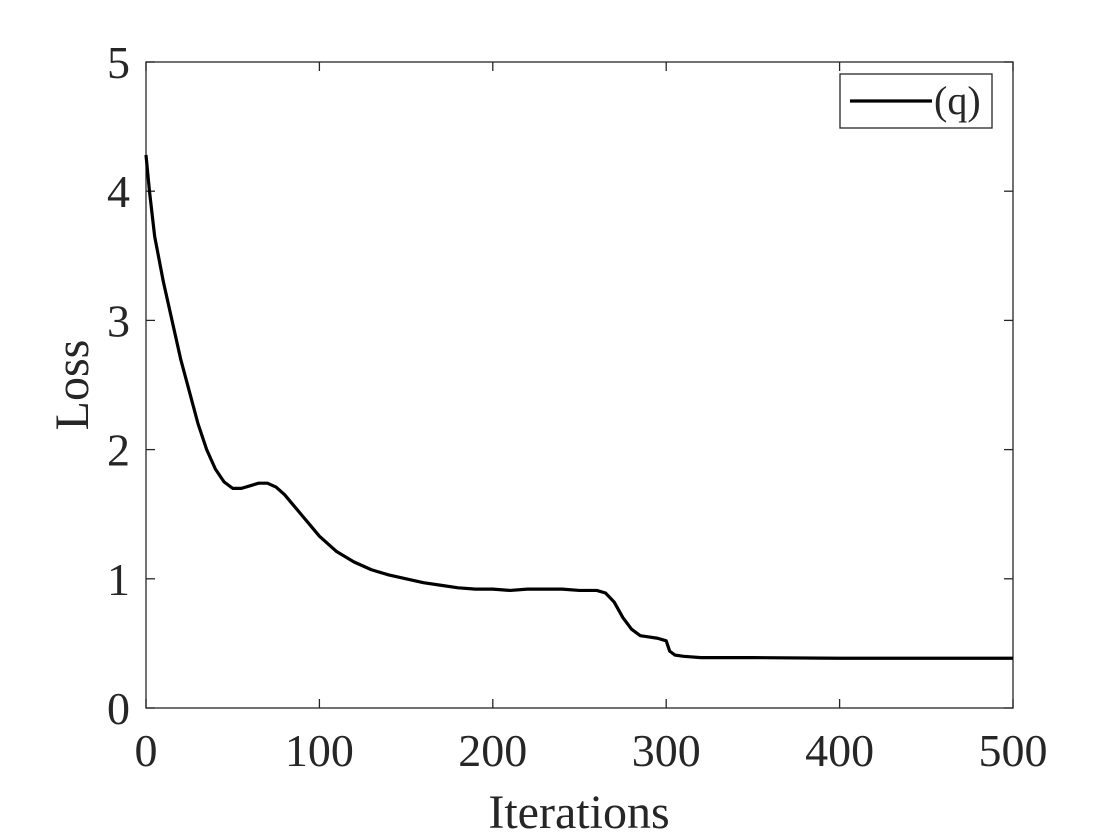 Image resolution: width=1120 pixels, height=840 pixels. Describe the element at coordinates (957, 100) in the screenshot. I see `legend-label: (q)` at that location.